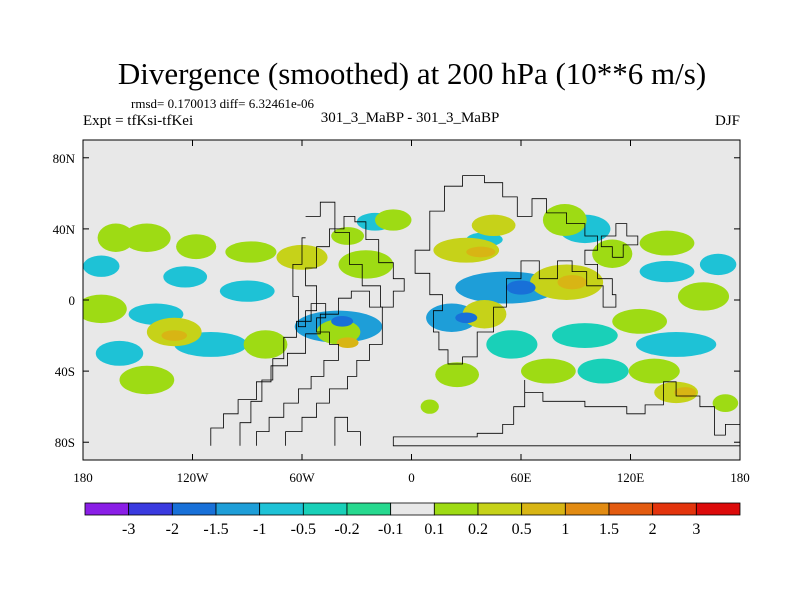 The image size is (800, 600). What do you see at coordinates (565, 529) in the screenshot?
I see `colorbar-label-11: 1` at bounding box center [565, 529].